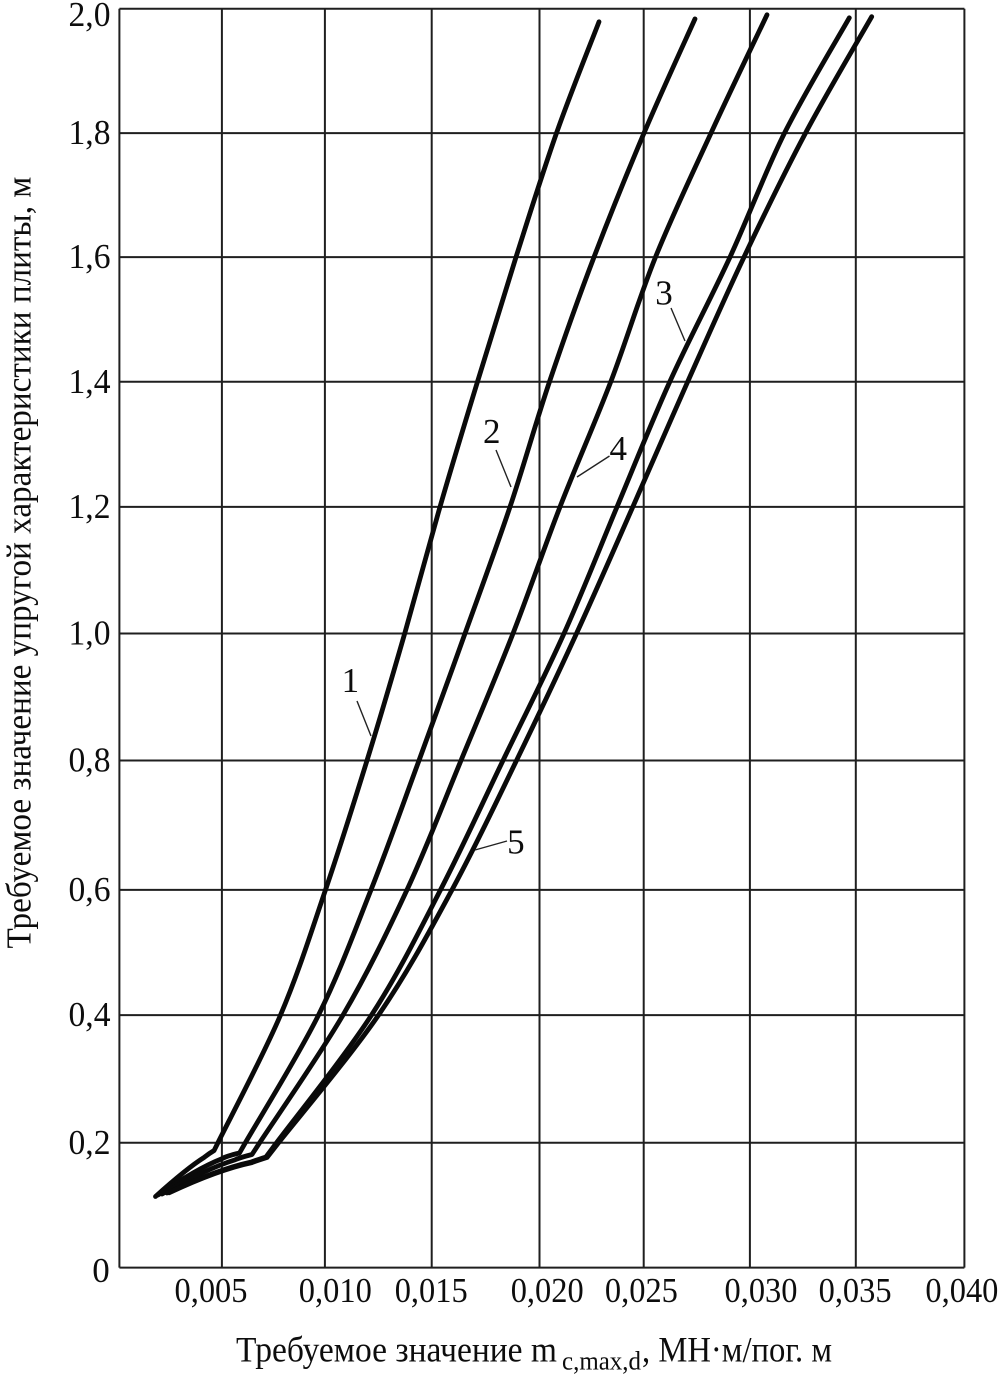 Image resolution: width=1004 pixels, height=1377 pixels. What do you see at coordinates (619, 448) in the screenshot?
I see `svg-text: 4` at bounding box center [619, 448].